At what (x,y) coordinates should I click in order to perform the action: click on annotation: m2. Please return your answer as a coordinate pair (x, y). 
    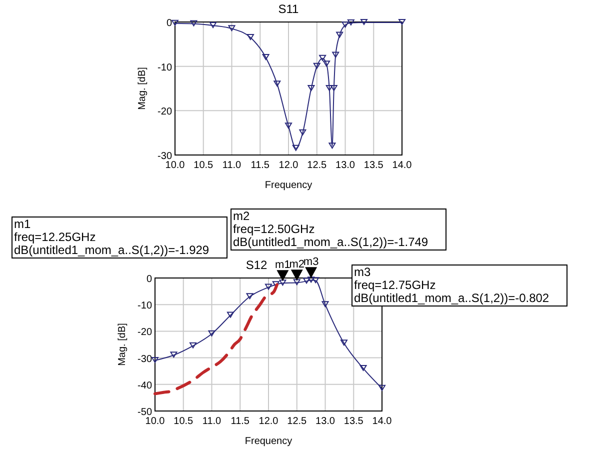
    Looking at the image, I should click on (297, 264).